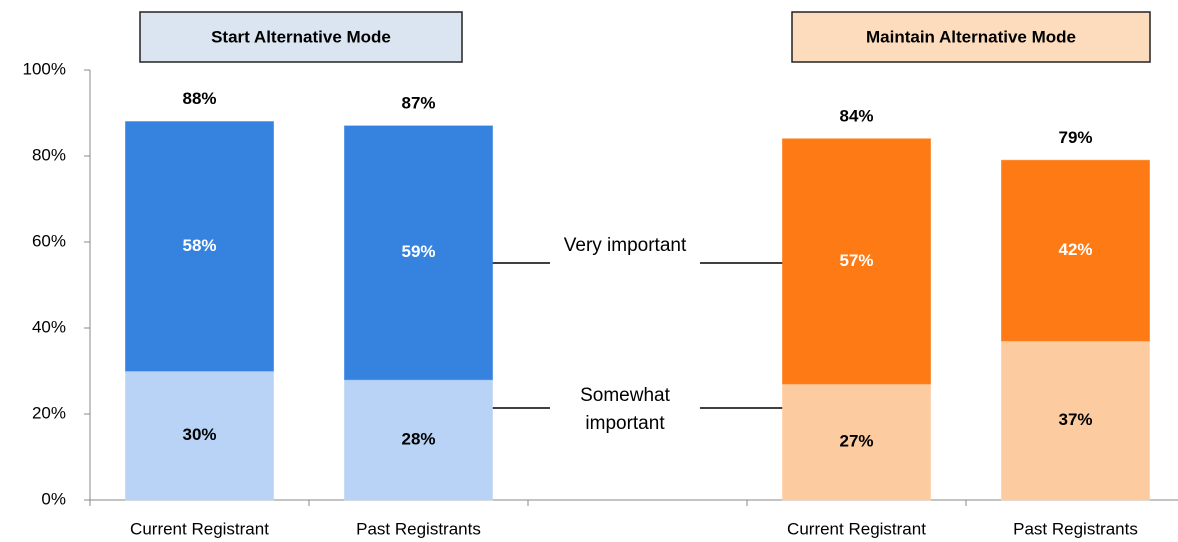 This screenshot has width=1178, height=542. I want to click on y-tick-label: 100%, so click(44, 68).